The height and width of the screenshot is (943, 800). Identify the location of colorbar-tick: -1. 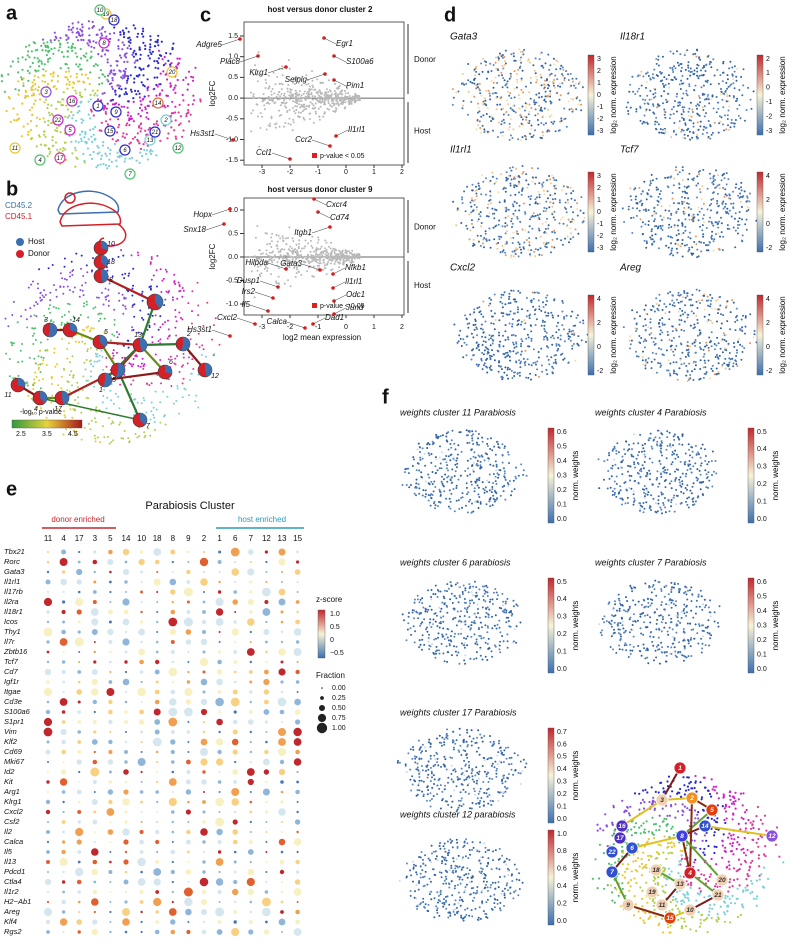
(769, 102).